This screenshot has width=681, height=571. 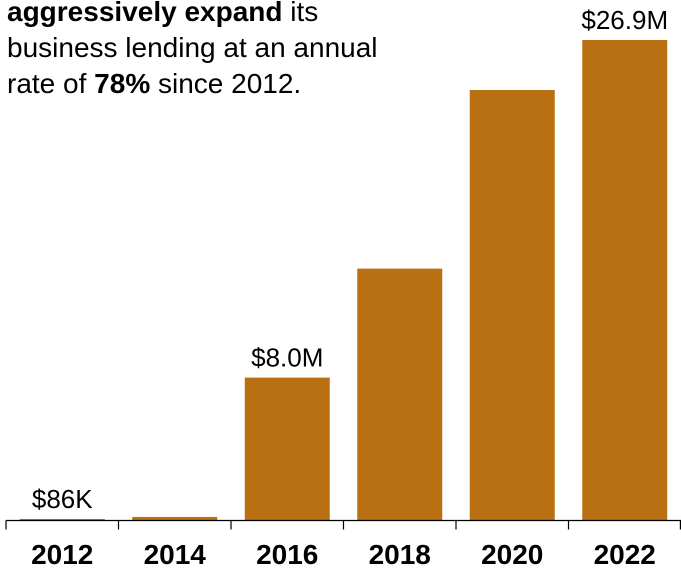 What do you see at coordinates (400, 394) in the screenshot?
I see `bar-2018` at bounding box center [400, 394].